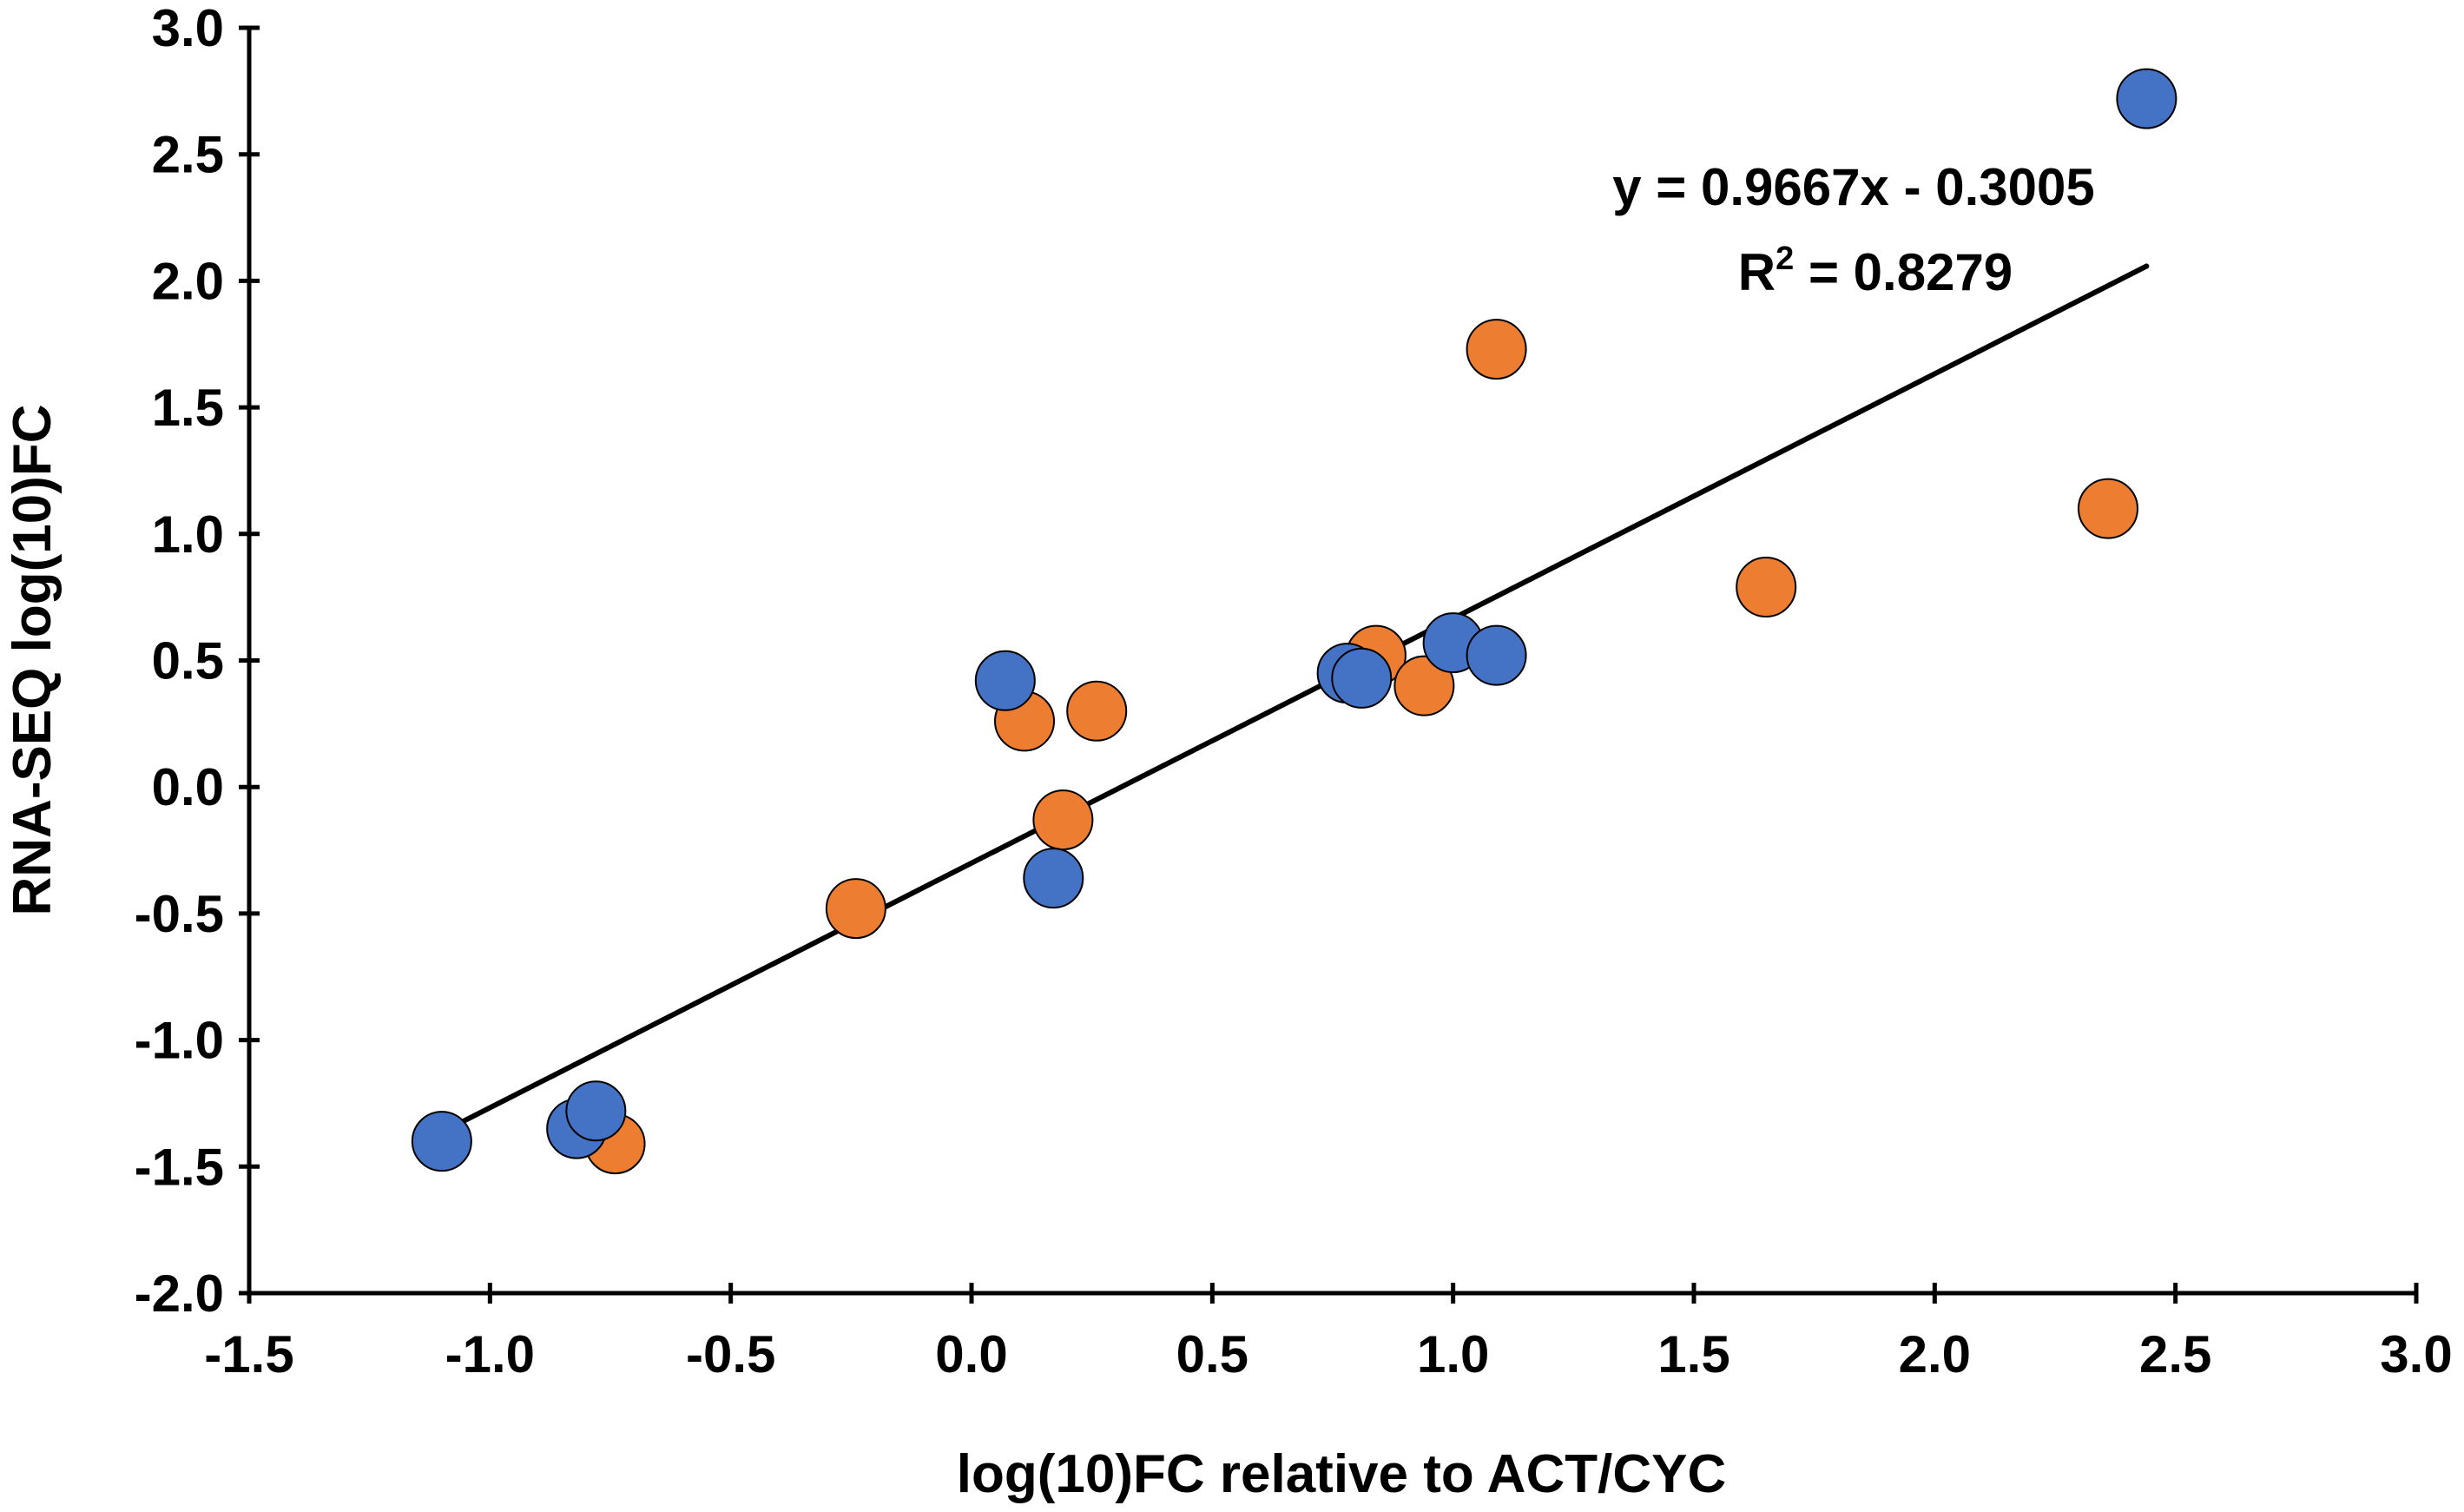 The image size is (2464, 1512). Describe the element at coordinates (188, 28) in the screenshot. I see `y-tick-label: 3.0` at that location.